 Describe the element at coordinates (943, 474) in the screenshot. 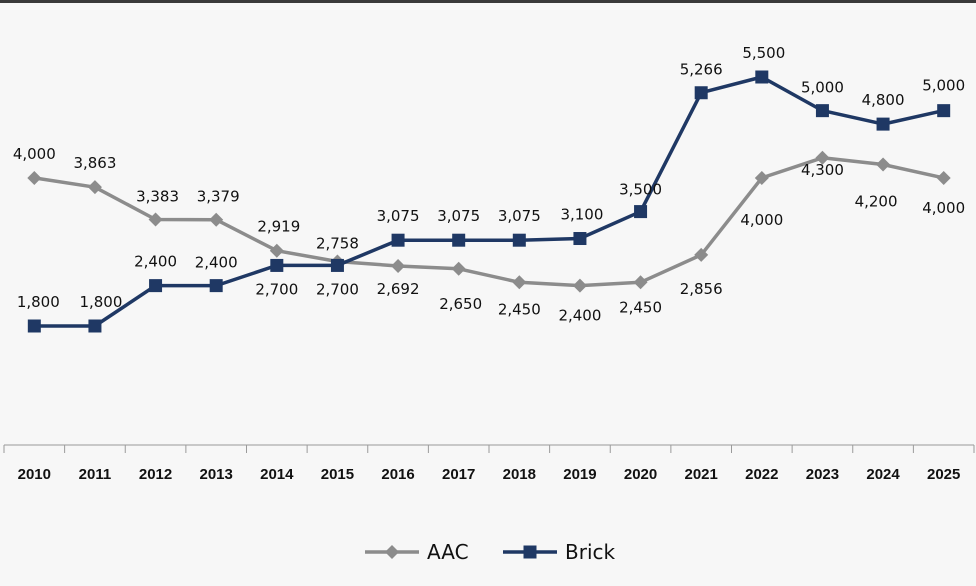

I see `x-tick-label: 2025` at that location.